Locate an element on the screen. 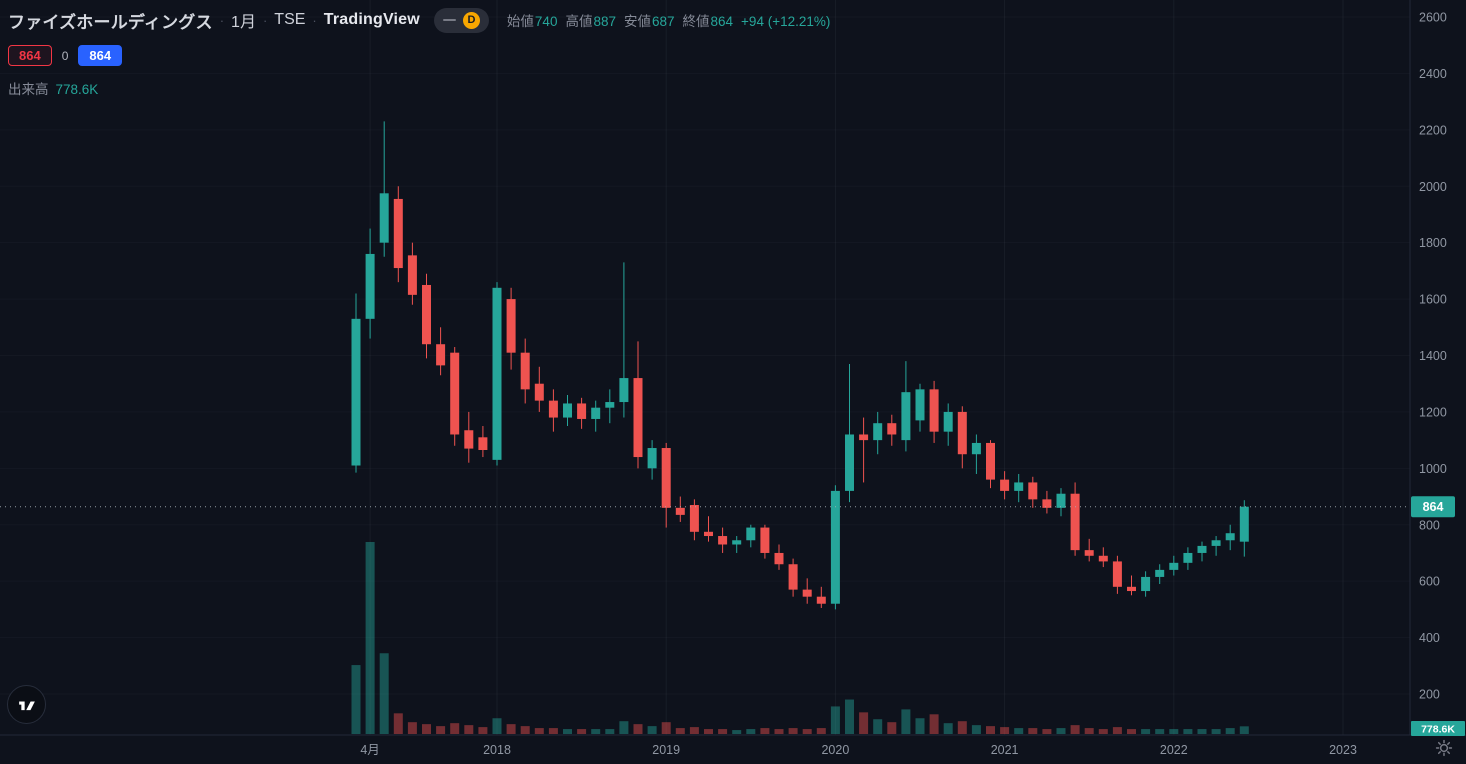  ask-price-button: 864 is located at coordinates (100, 55).